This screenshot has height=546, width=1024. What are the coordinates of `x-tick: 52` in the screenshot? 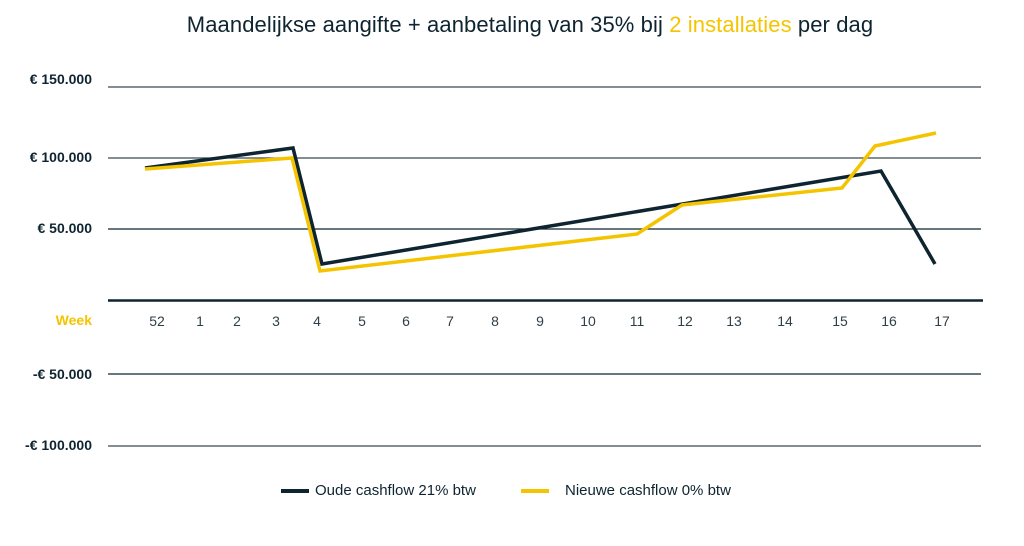 It's located at (157, 321).